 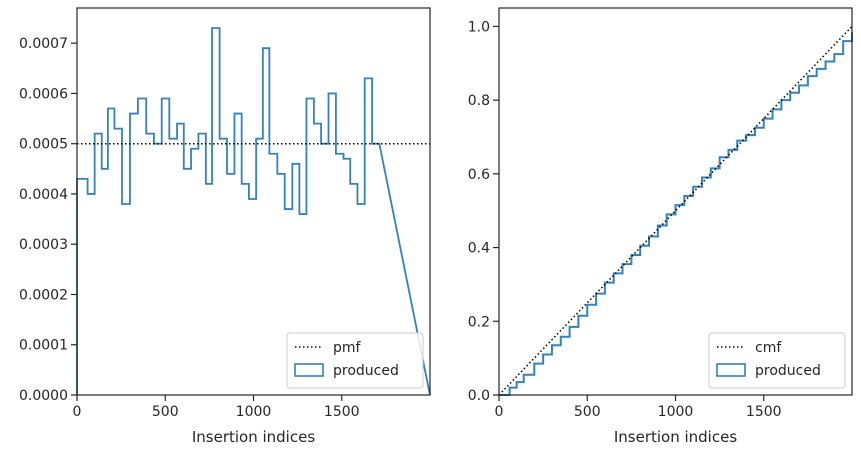 What do you see at coordinates (479, 27) in the screenshot?
I see `y-tick-label: 1.0` at bounding box center [479, 27].